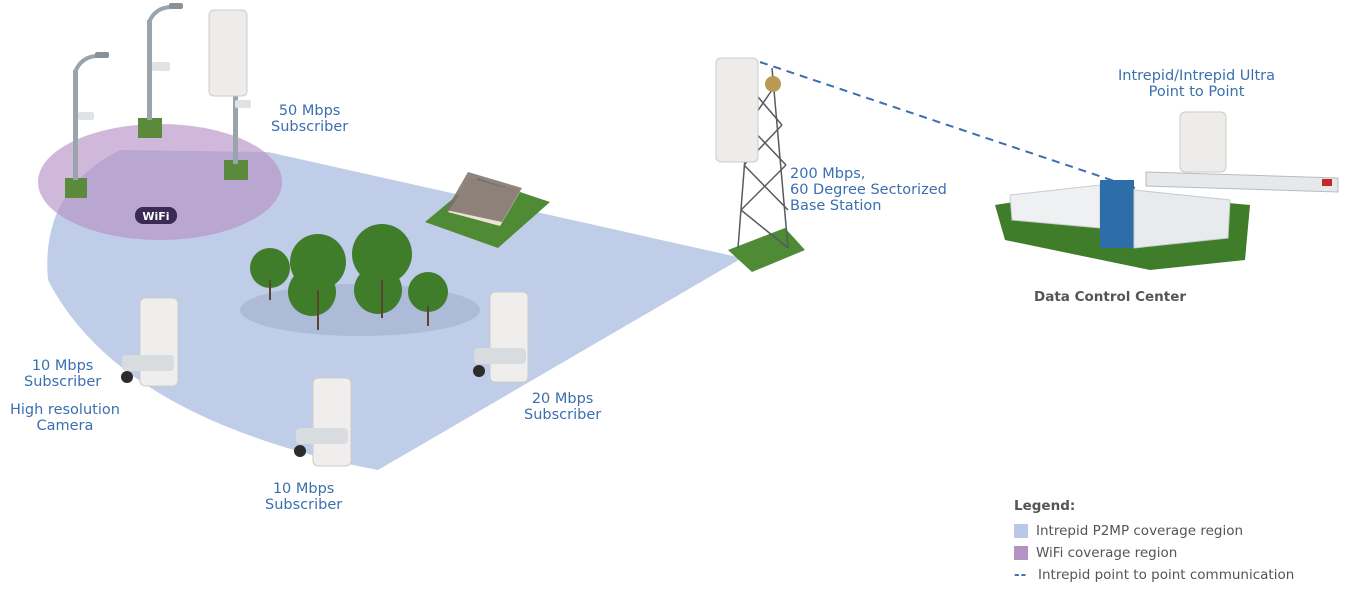 The height and width of the screenshot is (599, 1358). I want to click on wifi-badge: WiFi, so click(156, 215).